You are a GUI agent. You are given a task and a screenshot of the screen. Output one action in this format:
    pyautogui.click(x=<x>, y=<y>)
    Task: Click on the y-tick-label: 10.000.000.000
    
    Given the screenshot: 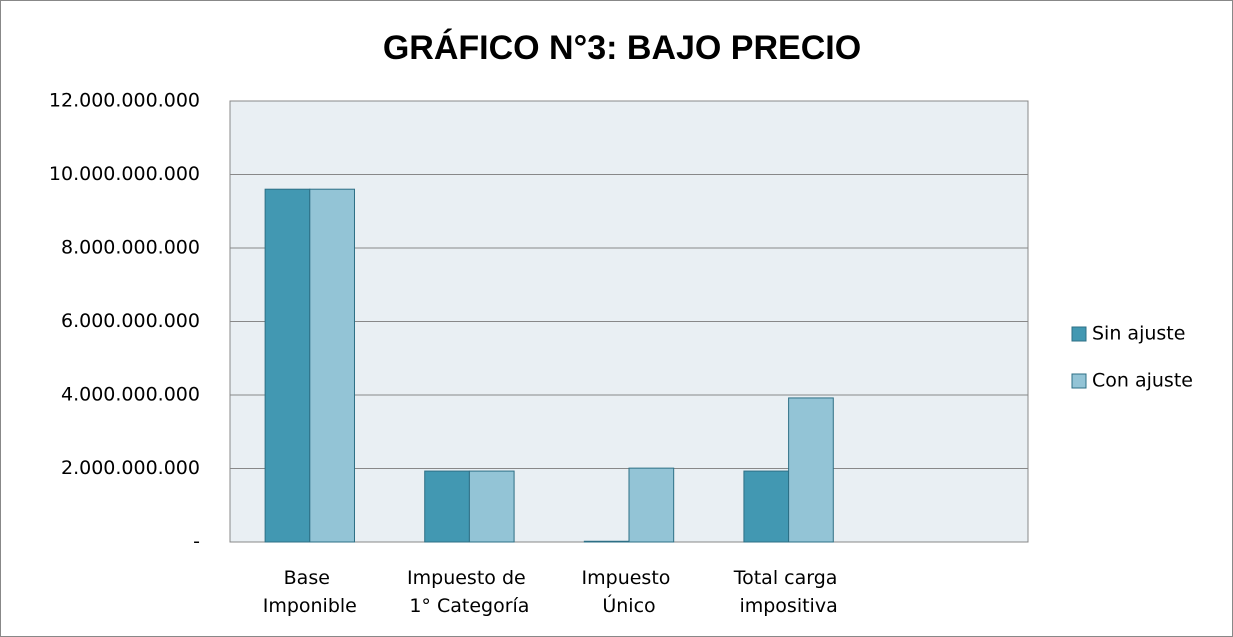 What is the action you would take?
    pyautogui.click(x=124, y=174)
    